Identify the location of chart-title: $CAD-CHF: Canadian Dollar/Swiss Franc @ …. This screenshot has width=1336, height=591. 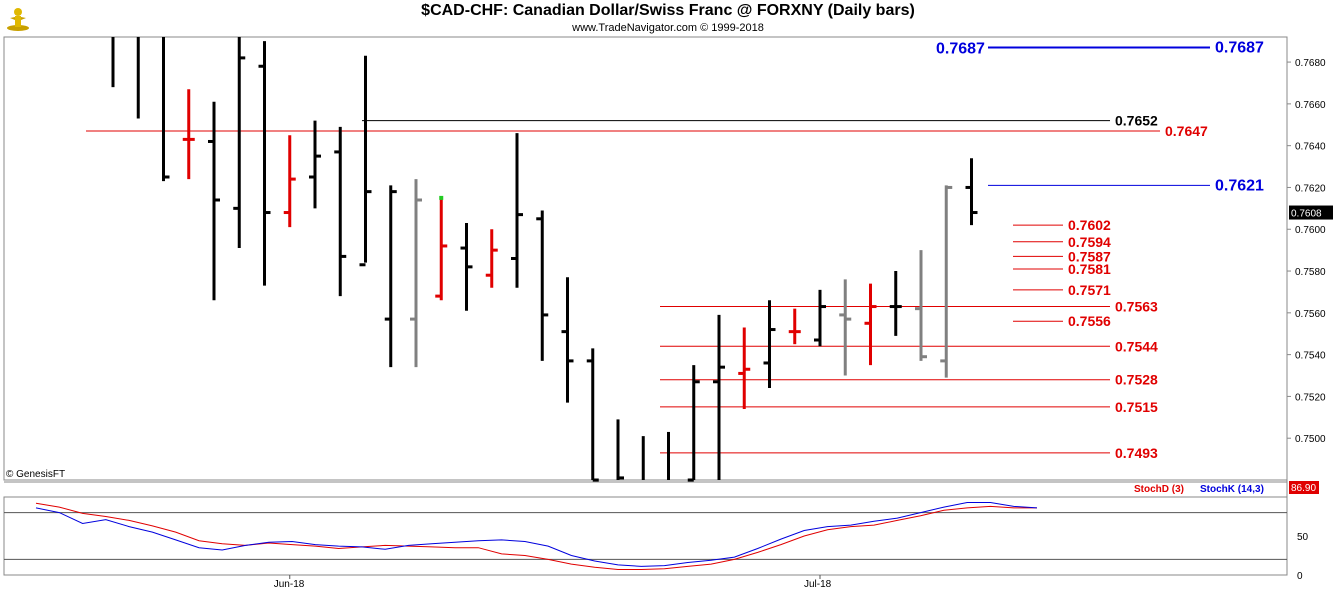
(668, 10).